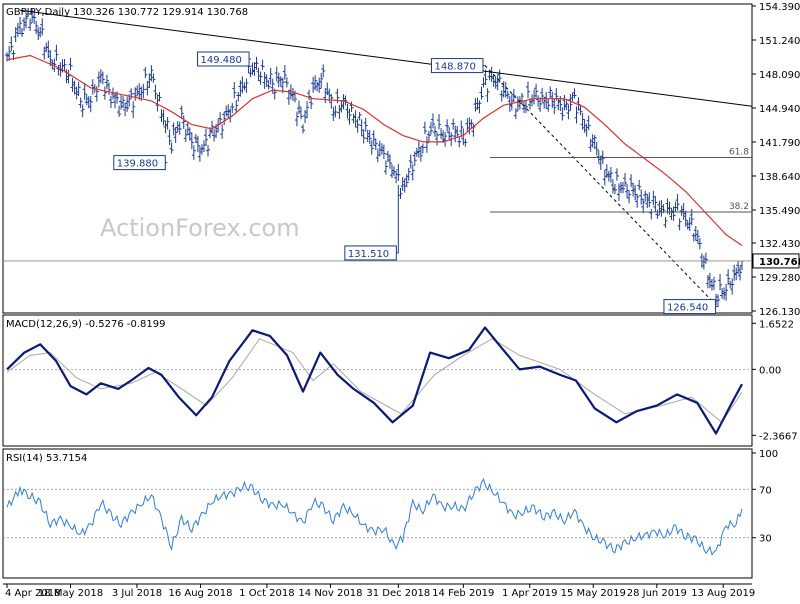 The width and height of the screenshot is (800, 604). Describe the element at coordinates (690, 307) in the screenshot. I see `price-level-label: 126.540` at that location.